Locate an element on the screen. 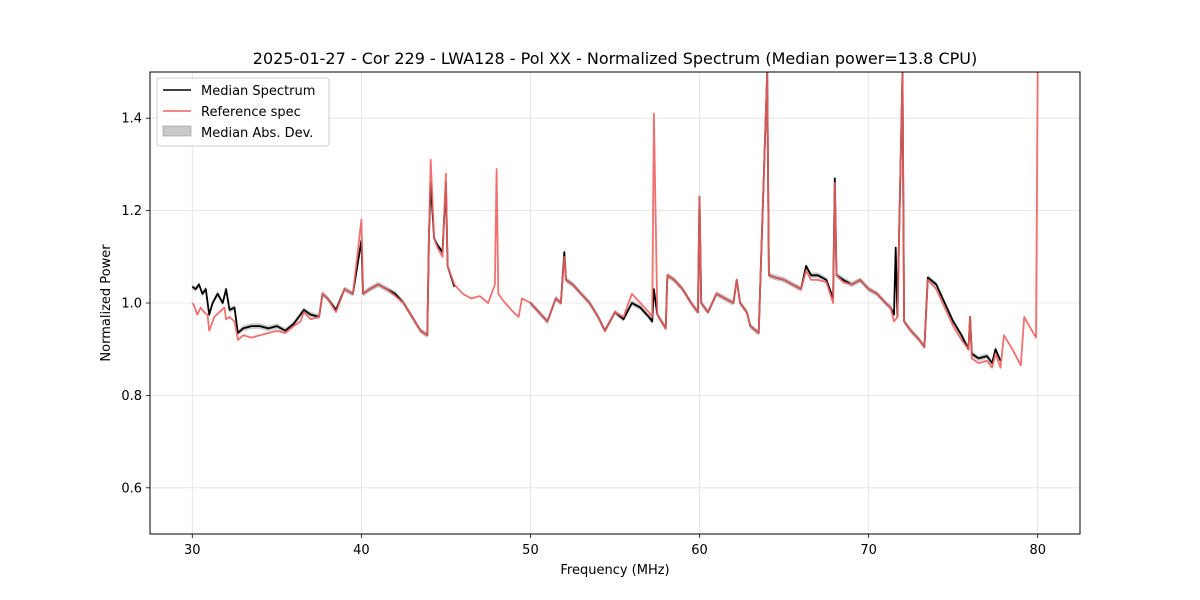 The height and width of the screenshot is (600, 1200). x-tick-label: 80 is located at coordinates (1037, 550).